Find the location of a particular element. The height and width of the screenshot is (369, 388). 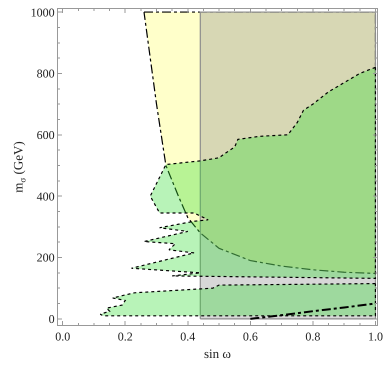

x-tick-label: 0.4 is located at coordinates (188, 336).